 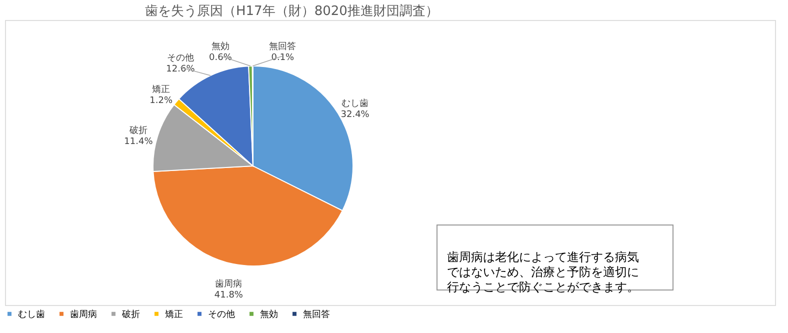 I want to click on data-label: 0.1%, so click(x=283, y=58).